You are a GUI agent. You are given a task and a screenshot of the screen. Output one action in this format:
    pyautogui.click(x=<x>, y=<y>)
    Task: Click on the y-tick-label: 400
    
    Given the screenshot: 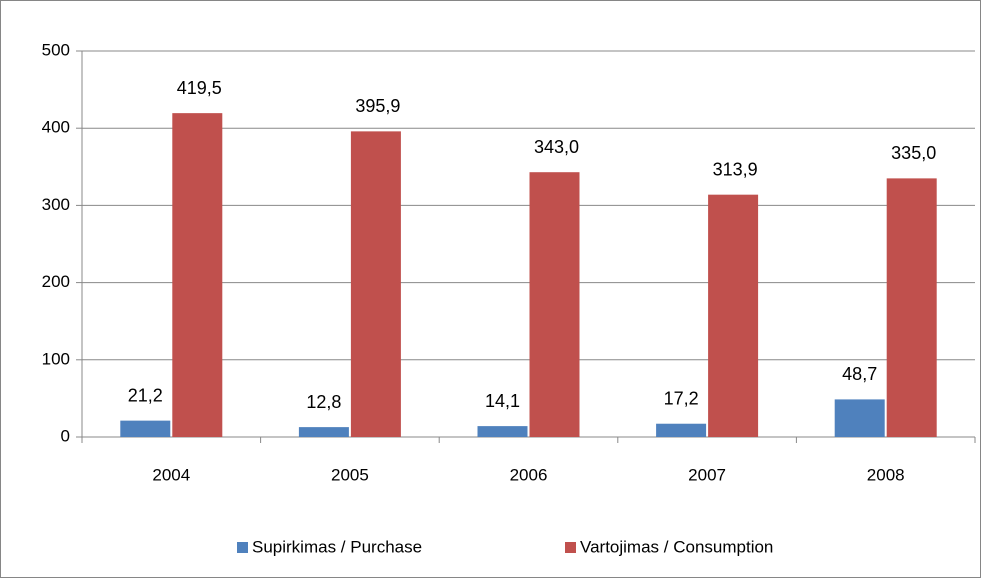 What is the action you would take?
    pyautogui.click(x=56, y=127)
    